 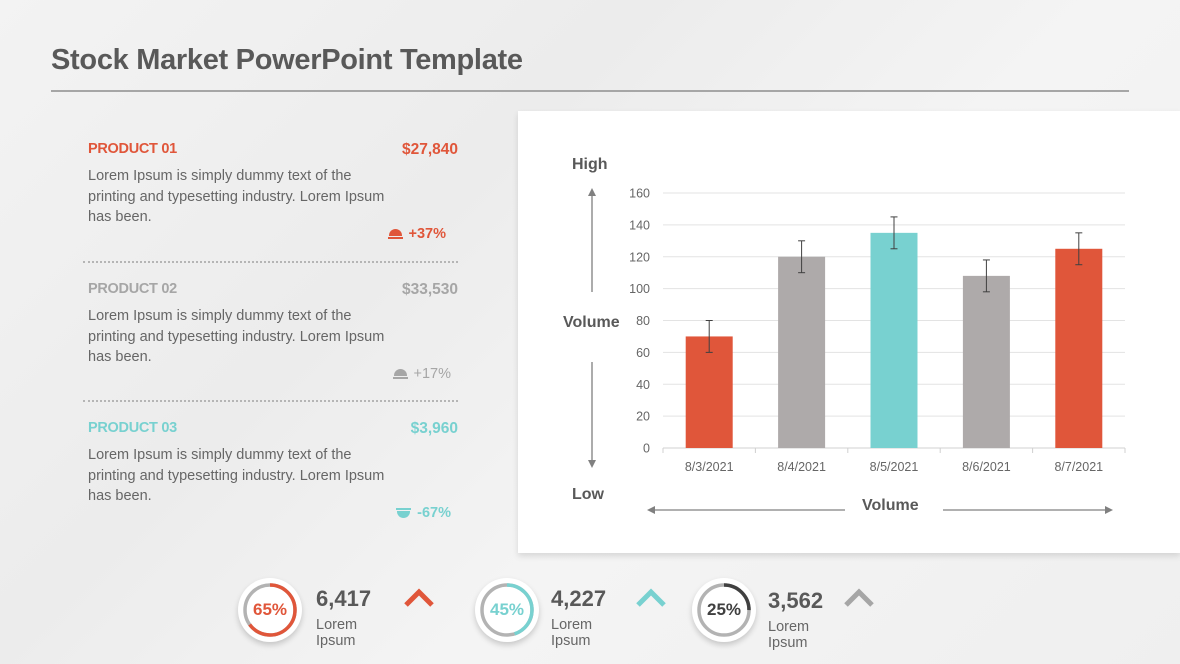 What do you see at coordinates (429, 289) in the screenshot?
I see `product-price: $33,530` at bounding box center [429, 289].